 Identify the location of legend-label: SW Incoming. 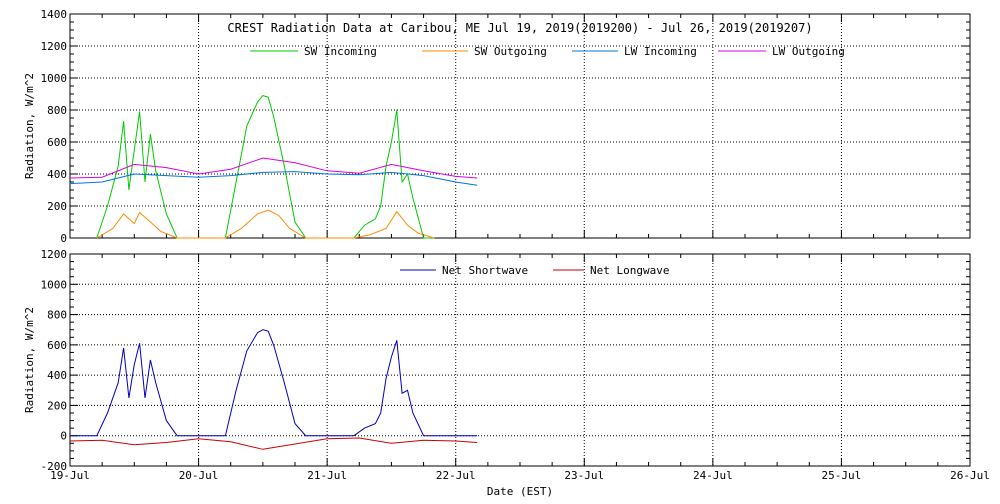
(340, 51).